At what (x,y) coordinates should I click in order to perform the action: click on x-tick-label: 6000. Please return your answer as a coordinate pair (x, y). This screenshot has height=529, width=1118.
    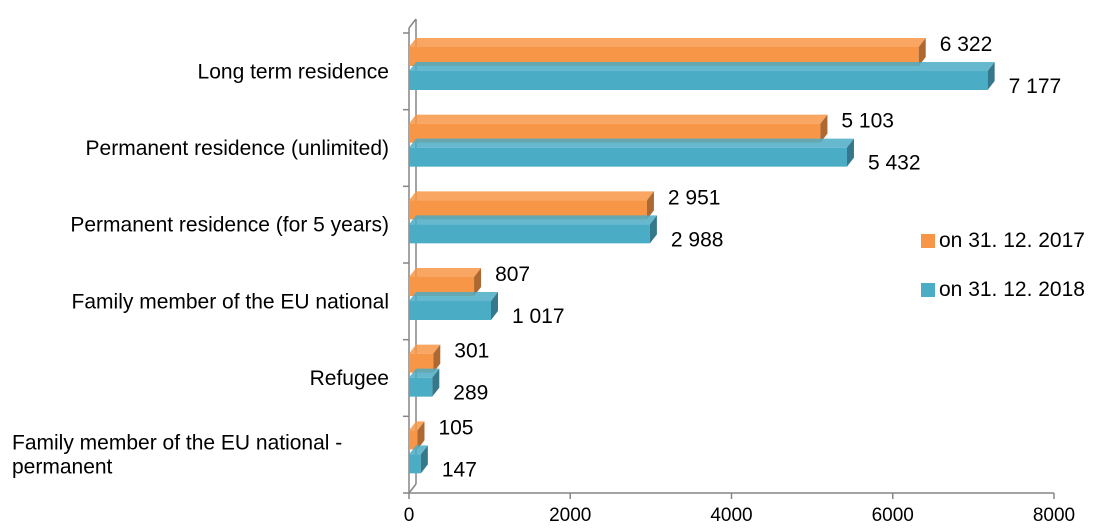
    Looking at the image, I should click on (893, 515).